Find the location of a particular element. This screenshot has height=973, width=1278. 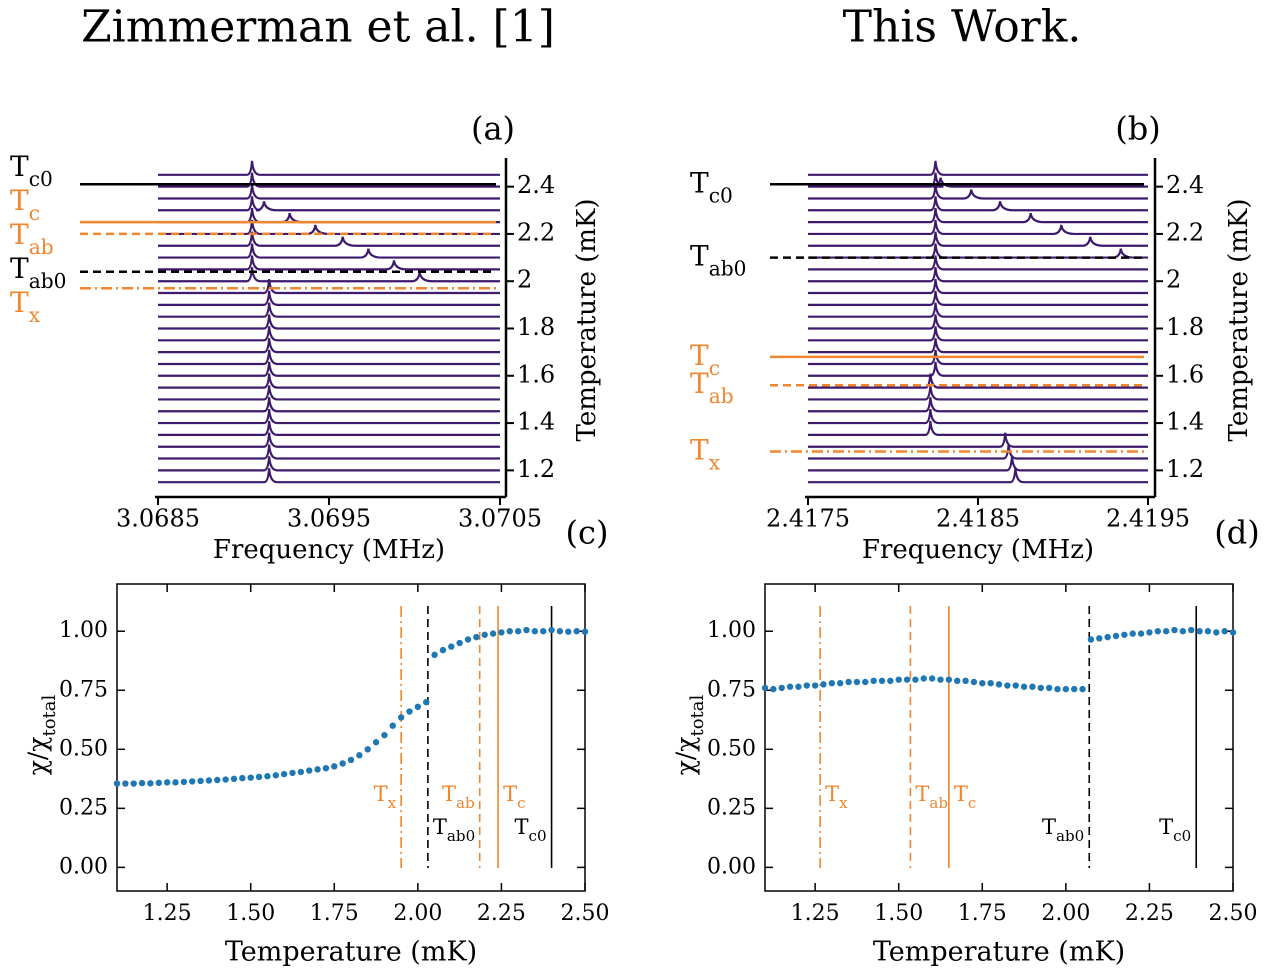

x-tick-label: 3.0705 is located at coordinates (500, 519).